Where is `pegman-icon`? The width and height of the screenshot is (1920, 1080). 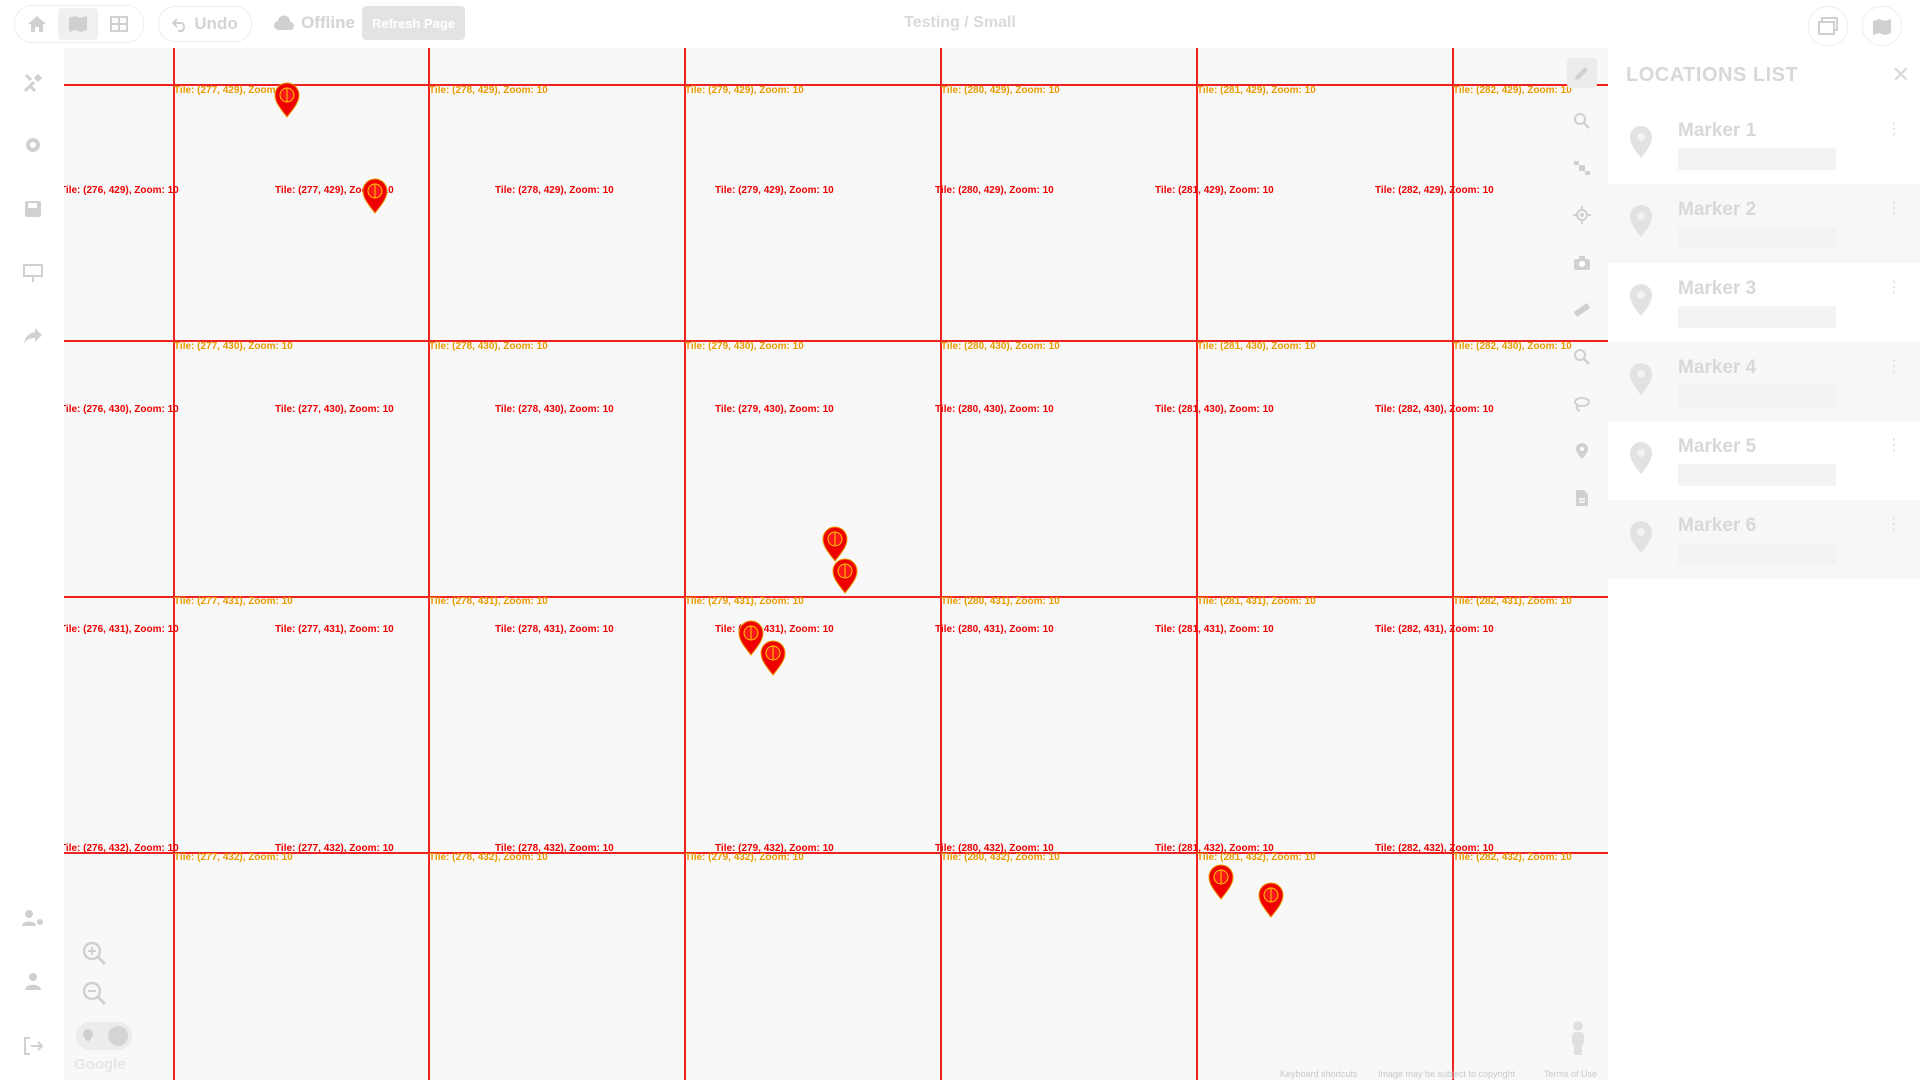
pegman-icon is located at coordinates (1578, 1038).